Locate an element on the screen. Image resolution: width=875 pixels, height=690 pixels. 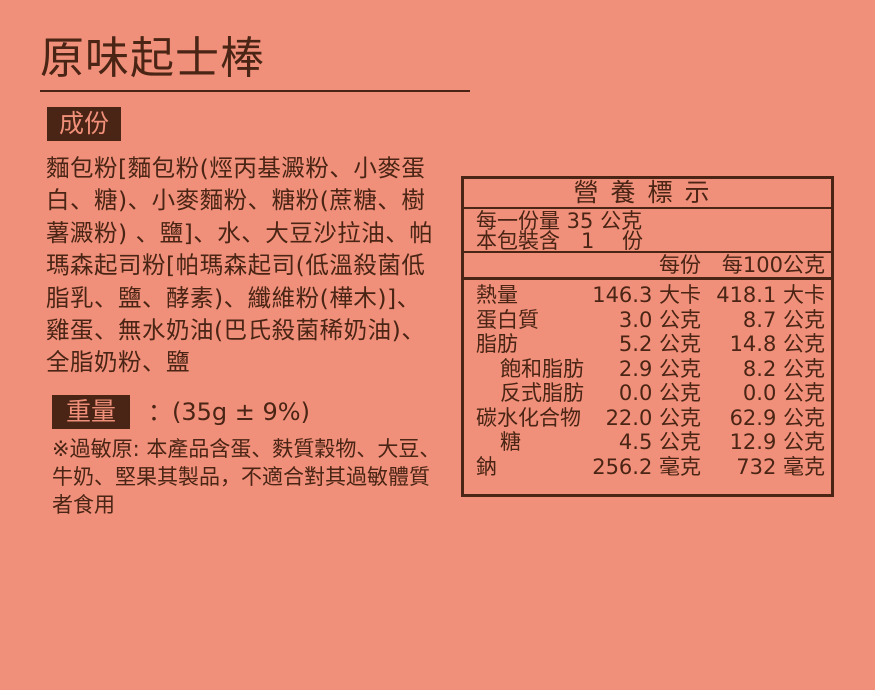
per-serving-value: 256.2 毫克 is located at coordinates (646, 466).